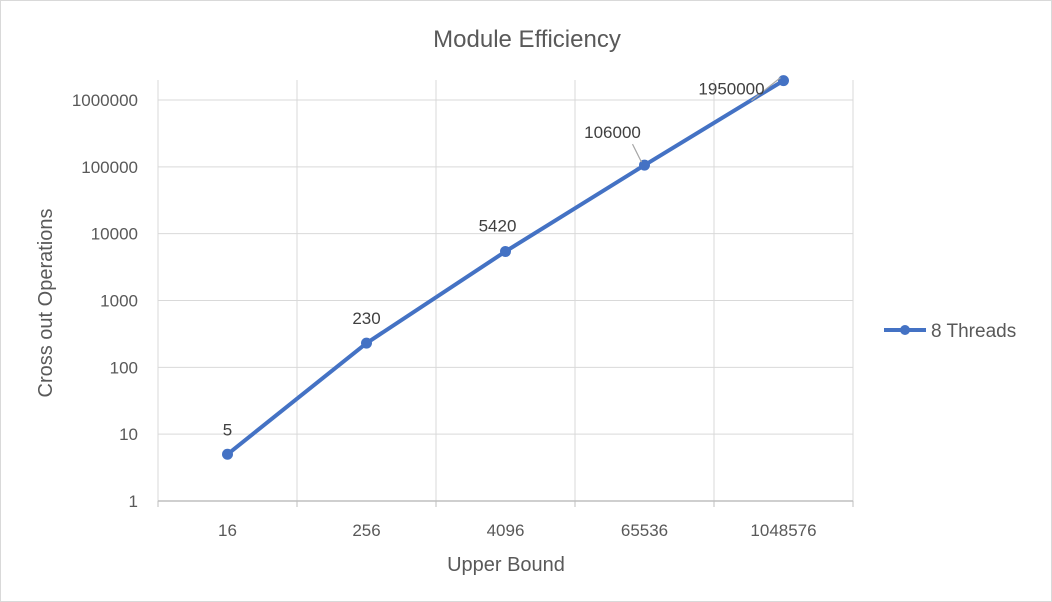 This screenshot has height=602, width=1052. I want to click on x-tick-label: 16, so click(227, 530).